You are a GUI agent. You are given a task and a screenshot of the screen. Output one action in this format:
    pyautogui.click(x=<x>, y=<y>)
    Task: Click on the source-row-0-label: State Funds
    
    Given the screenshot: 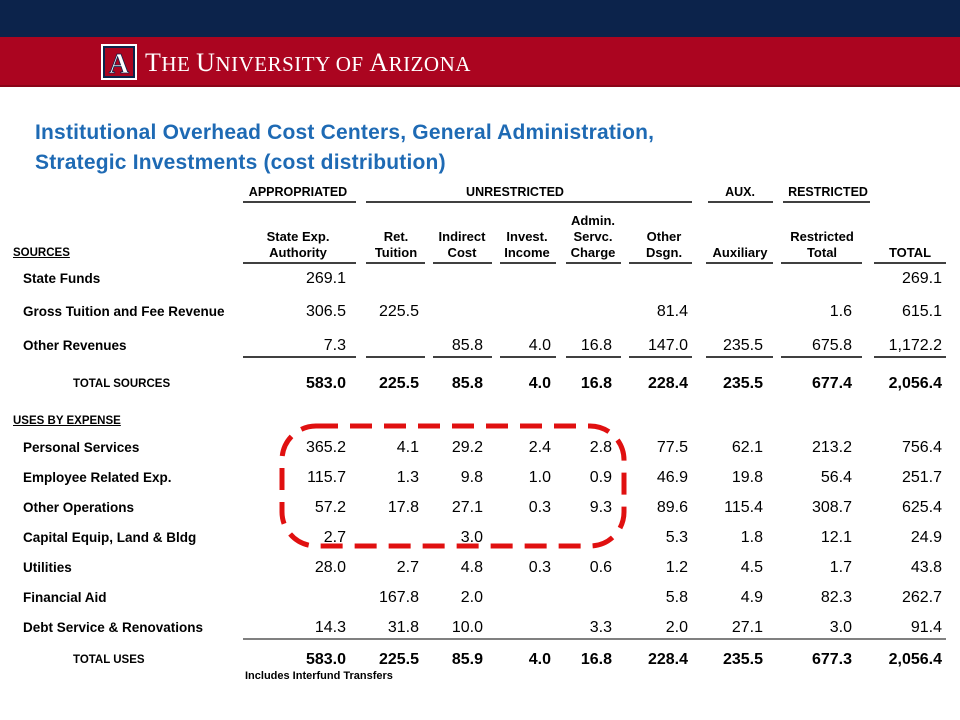 What is the action you would take?
    pyautogui.click(x=62, y=278)
    